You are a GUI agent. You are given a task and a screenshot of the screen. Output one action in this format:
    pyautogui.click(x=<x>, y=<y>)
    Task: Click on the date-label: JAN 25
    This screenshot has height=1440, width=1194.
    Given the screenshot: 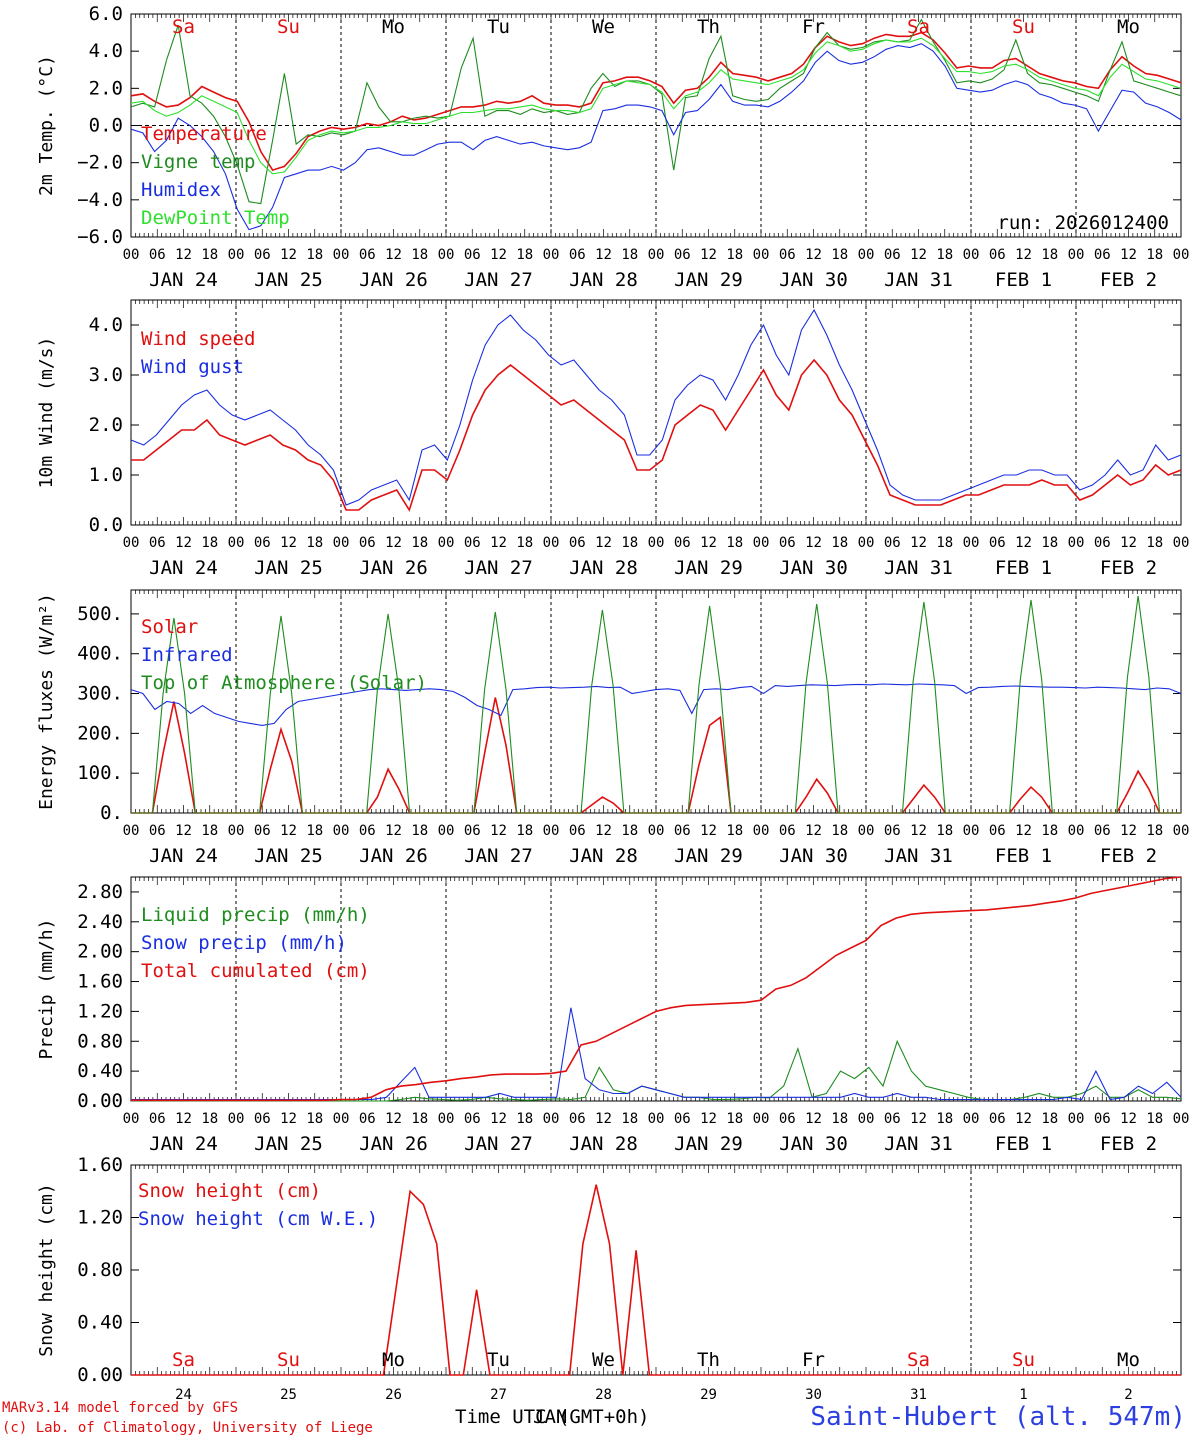 What is the action you would take?
    pyautogui.click(x=288, y=568)
    